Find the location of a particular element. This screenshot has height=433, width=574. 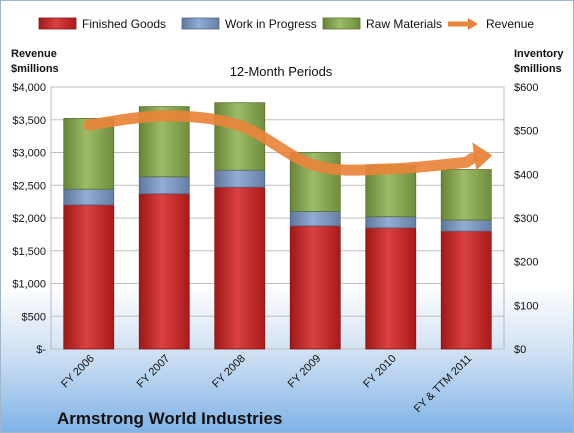

legend-label: Raw Materials is located at coordinates (404, 24).